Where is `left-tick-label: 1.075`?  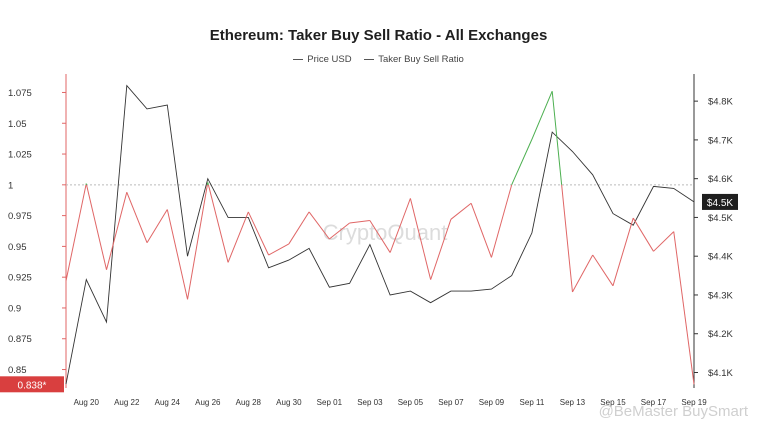
left-tick-label: 1.075 is located at coordinates (20, 93).